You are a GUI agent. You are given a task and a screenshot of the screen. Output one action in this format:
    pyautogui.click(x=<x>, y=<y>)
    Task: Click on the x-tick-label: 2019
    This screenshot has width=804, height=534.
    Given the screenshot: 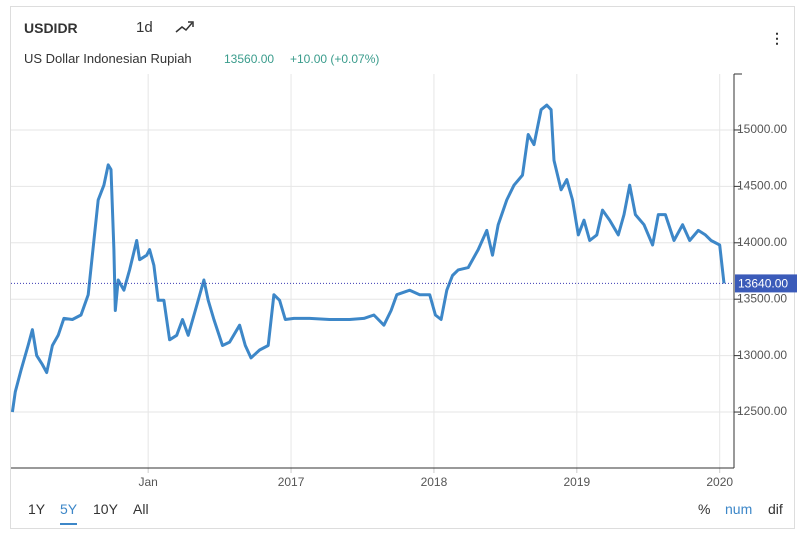 What is the action you would take?
    pyautogui.click(x=576, y=482)
    